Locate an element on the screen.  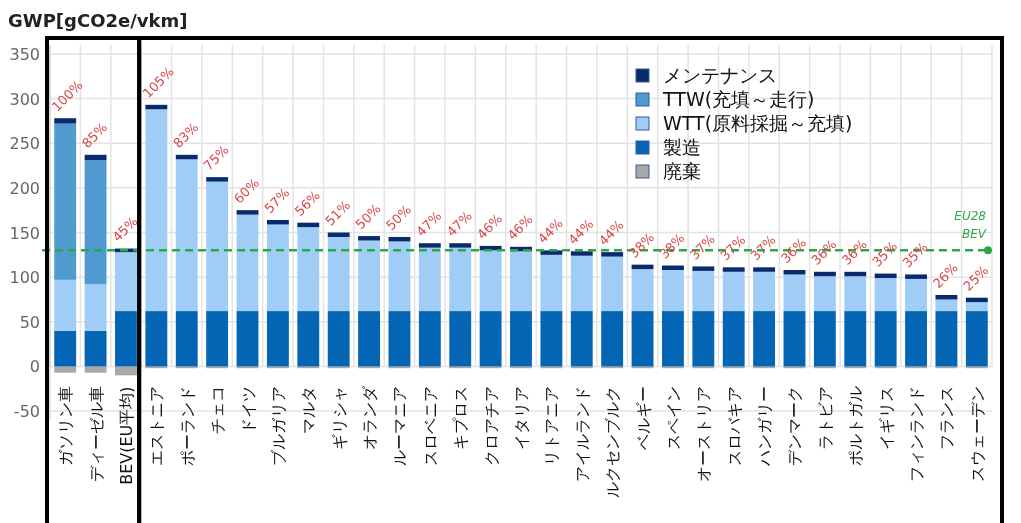
y-tick-label: 100 is located at coordinates (24, 278).